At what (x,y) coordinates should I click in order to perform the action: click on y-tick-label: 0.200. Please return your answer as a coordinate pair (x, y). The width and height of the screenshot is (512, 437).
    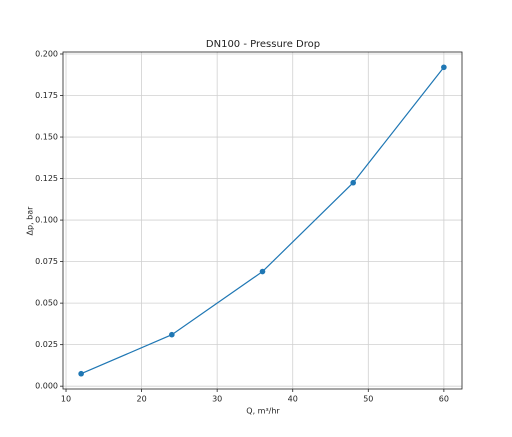
    Looking at the image, I should click on (46, 53).